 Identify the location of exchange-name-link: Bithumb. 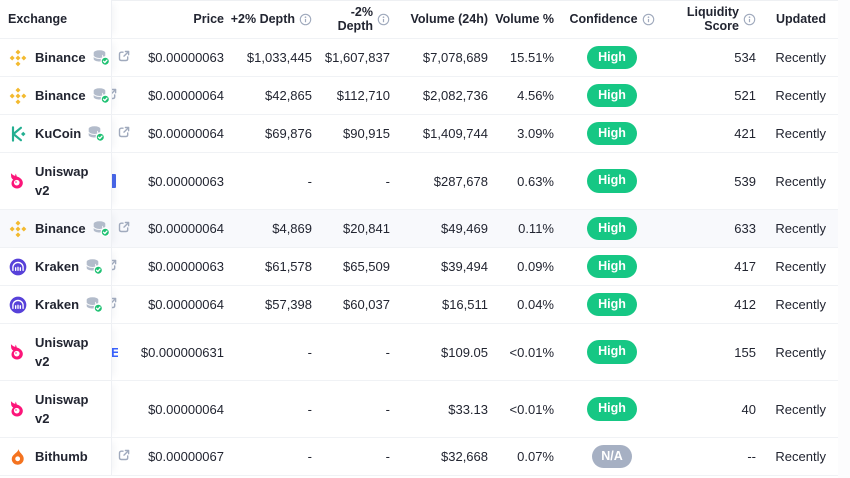
(61, 456).